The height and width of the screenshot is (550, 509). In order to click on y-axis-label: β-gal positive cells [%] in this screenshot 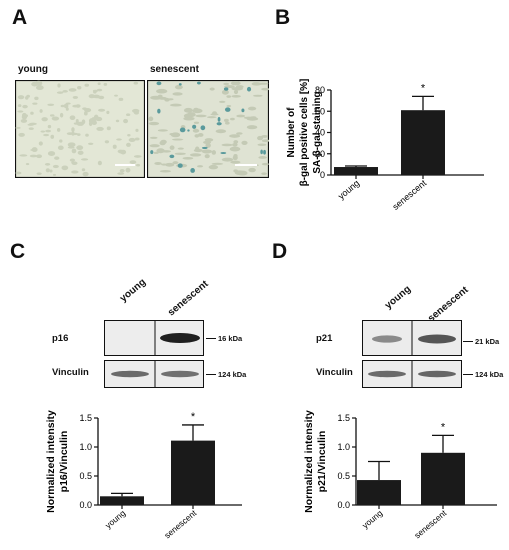, I will do `click(304, 133)`.